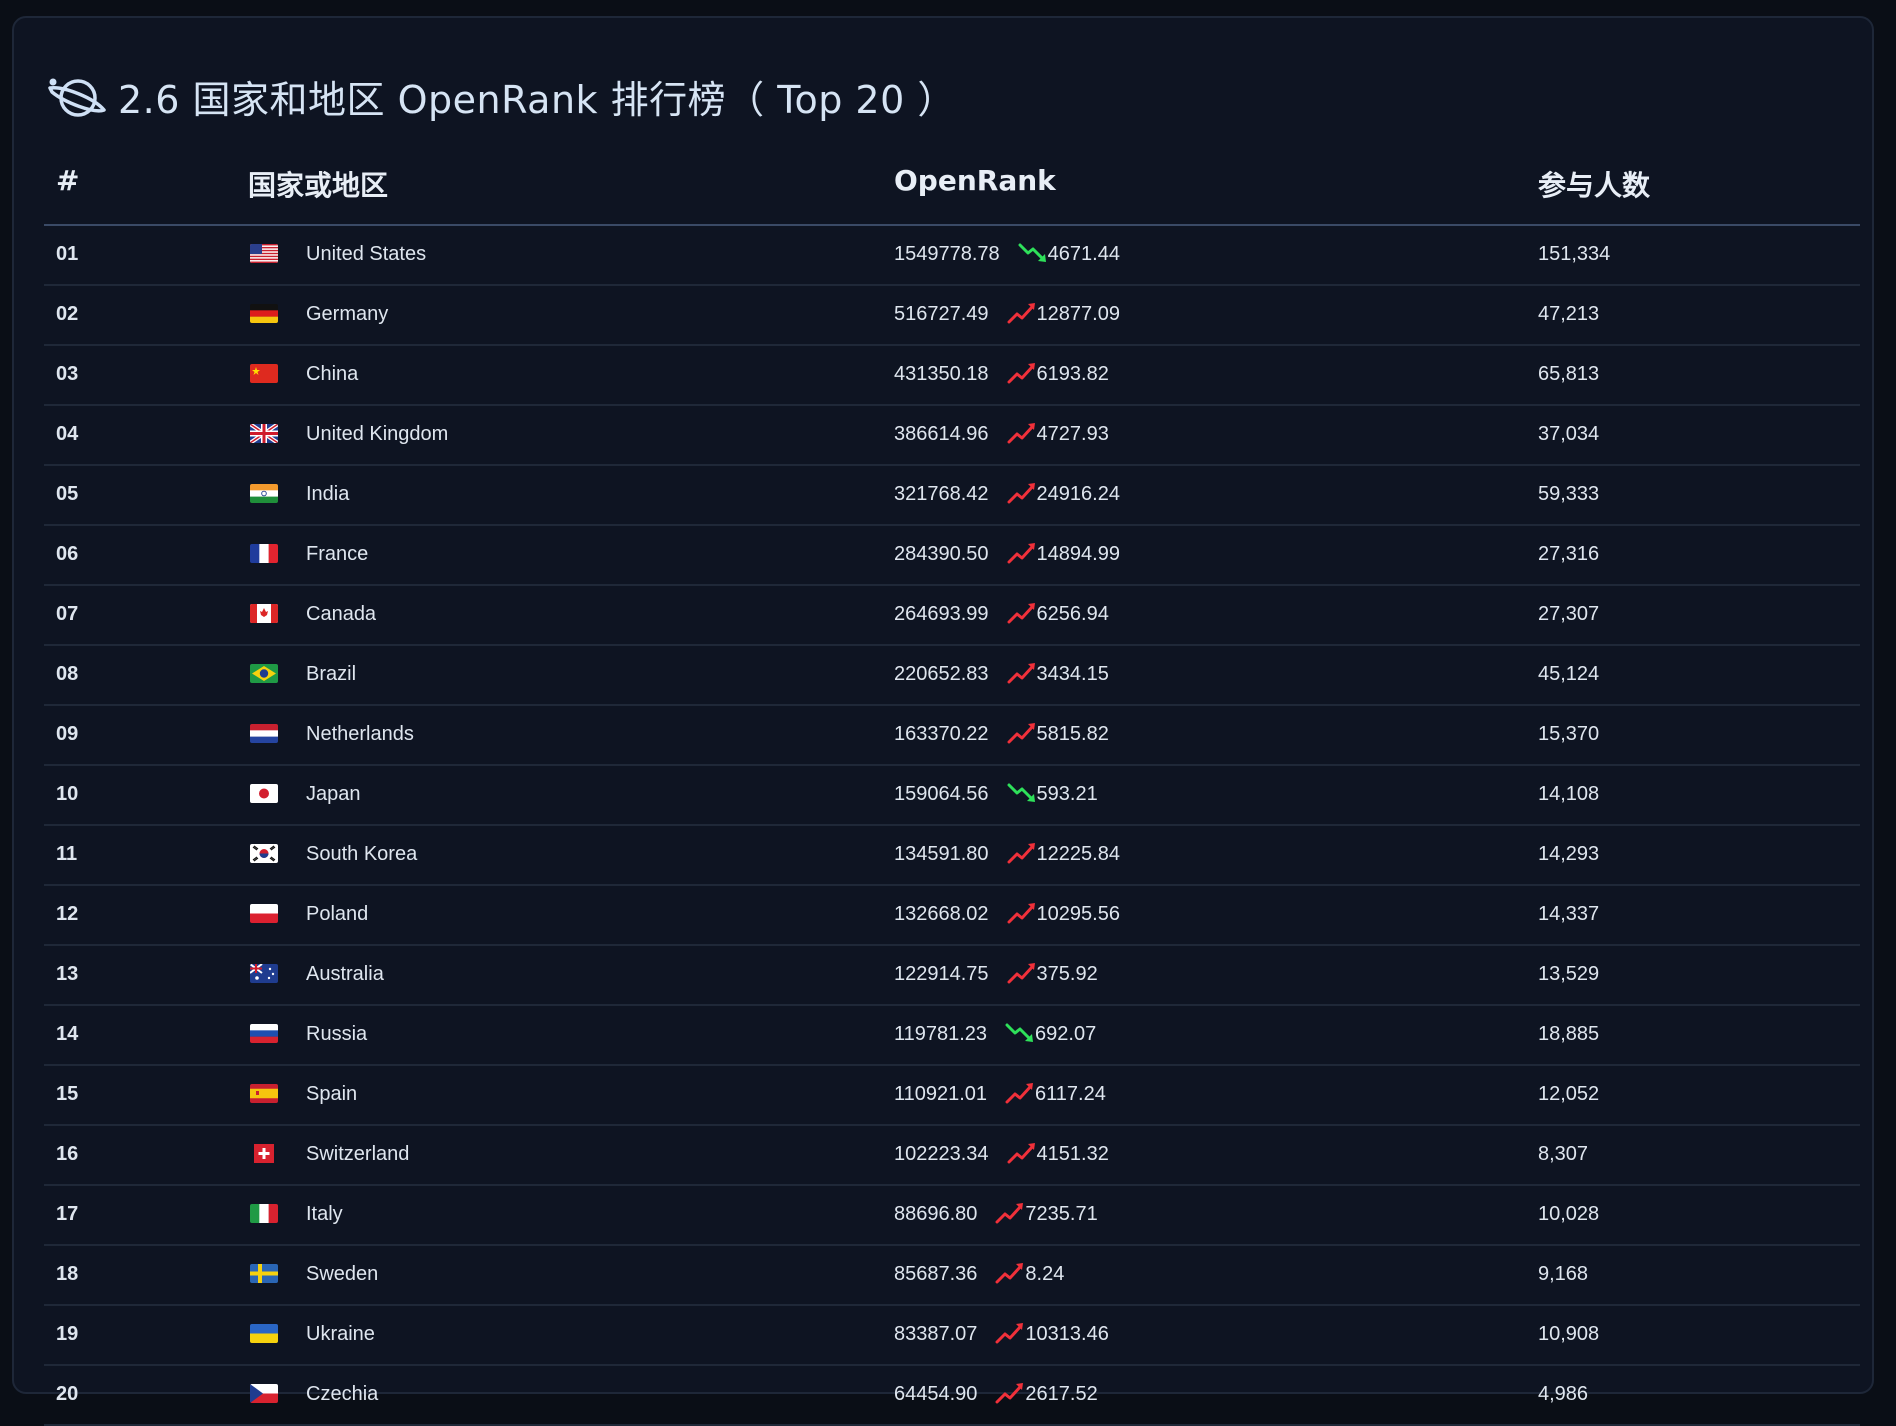 Image resolution: width=1896 pixels, height=1426 pixels. Describe the element at coordinates (1078, 554) in the screenshot. I see `openrank-delta: 14894.99` at that location.